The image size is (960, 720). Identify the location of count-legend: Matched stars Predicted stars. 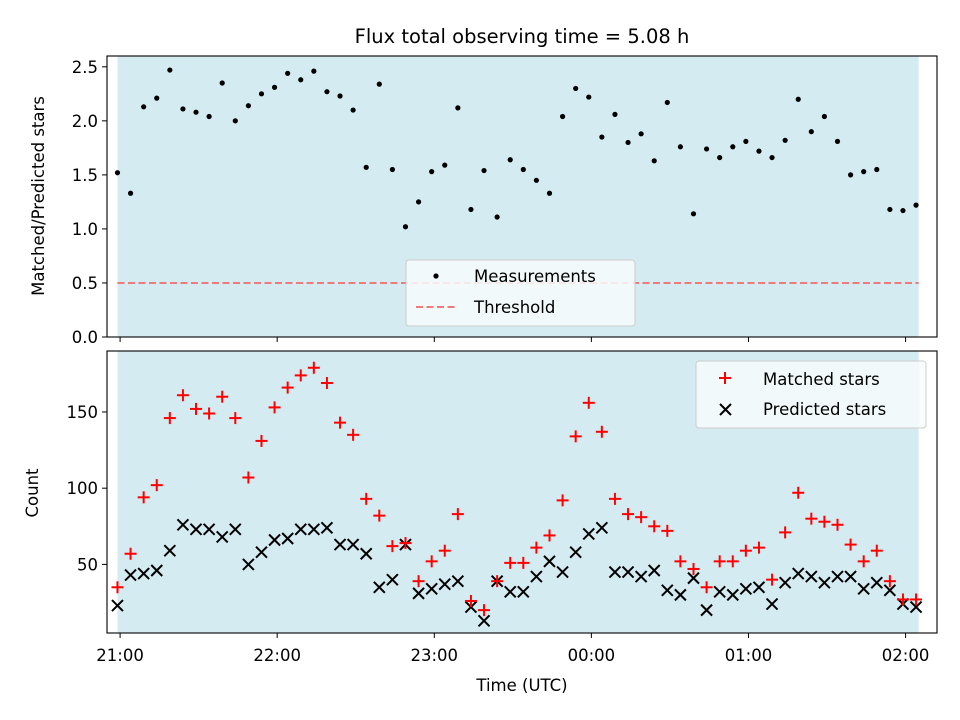
(811, 394).